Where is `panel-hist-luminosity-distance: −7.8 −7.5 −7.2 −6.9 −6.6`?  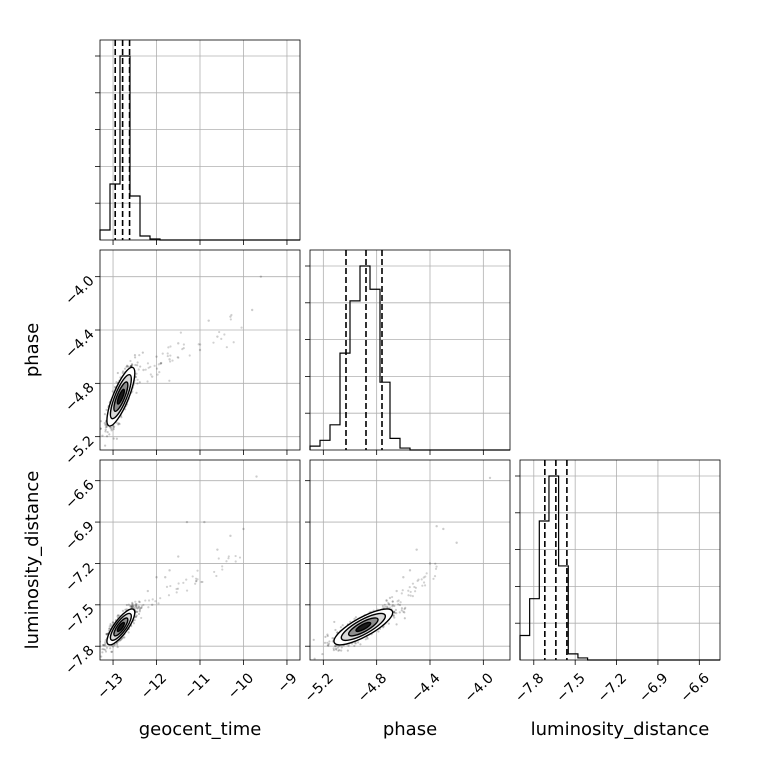
panel-hist-luminosity-distance: −7.8 −7.5 −7.2 −6.9 −6.6 is located at coordinates (616, 582).